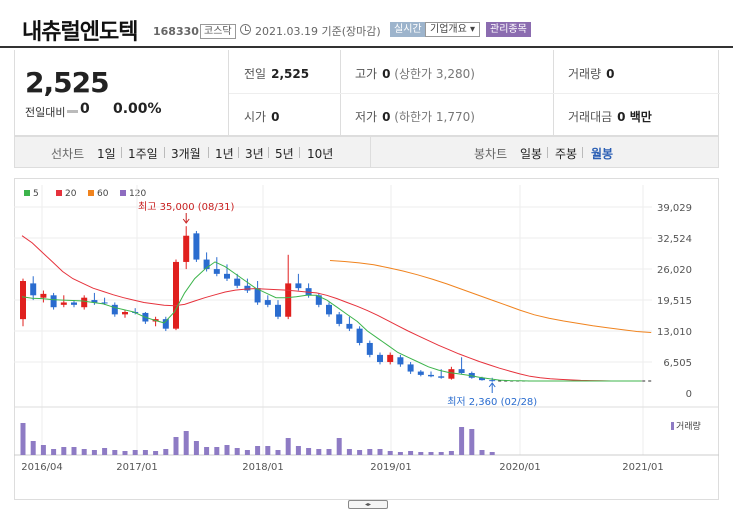 The image size is (733, 520). I want to click on period-10y: 10년, so click(320, 154).